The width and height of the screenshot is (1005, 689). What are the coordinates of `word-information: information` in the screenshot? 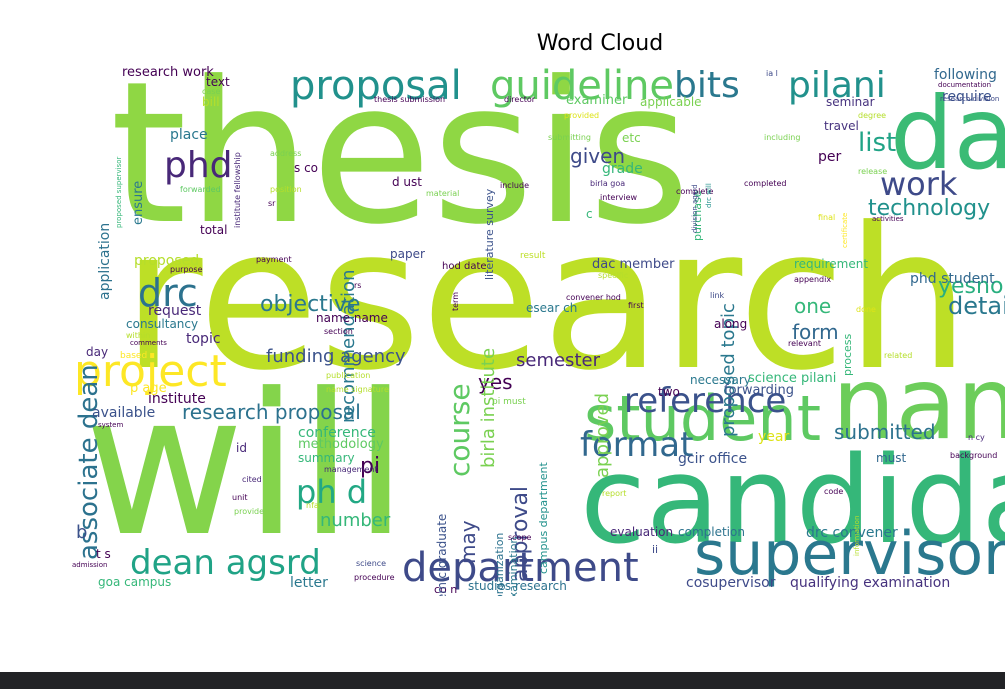 It's located at (857, 535).